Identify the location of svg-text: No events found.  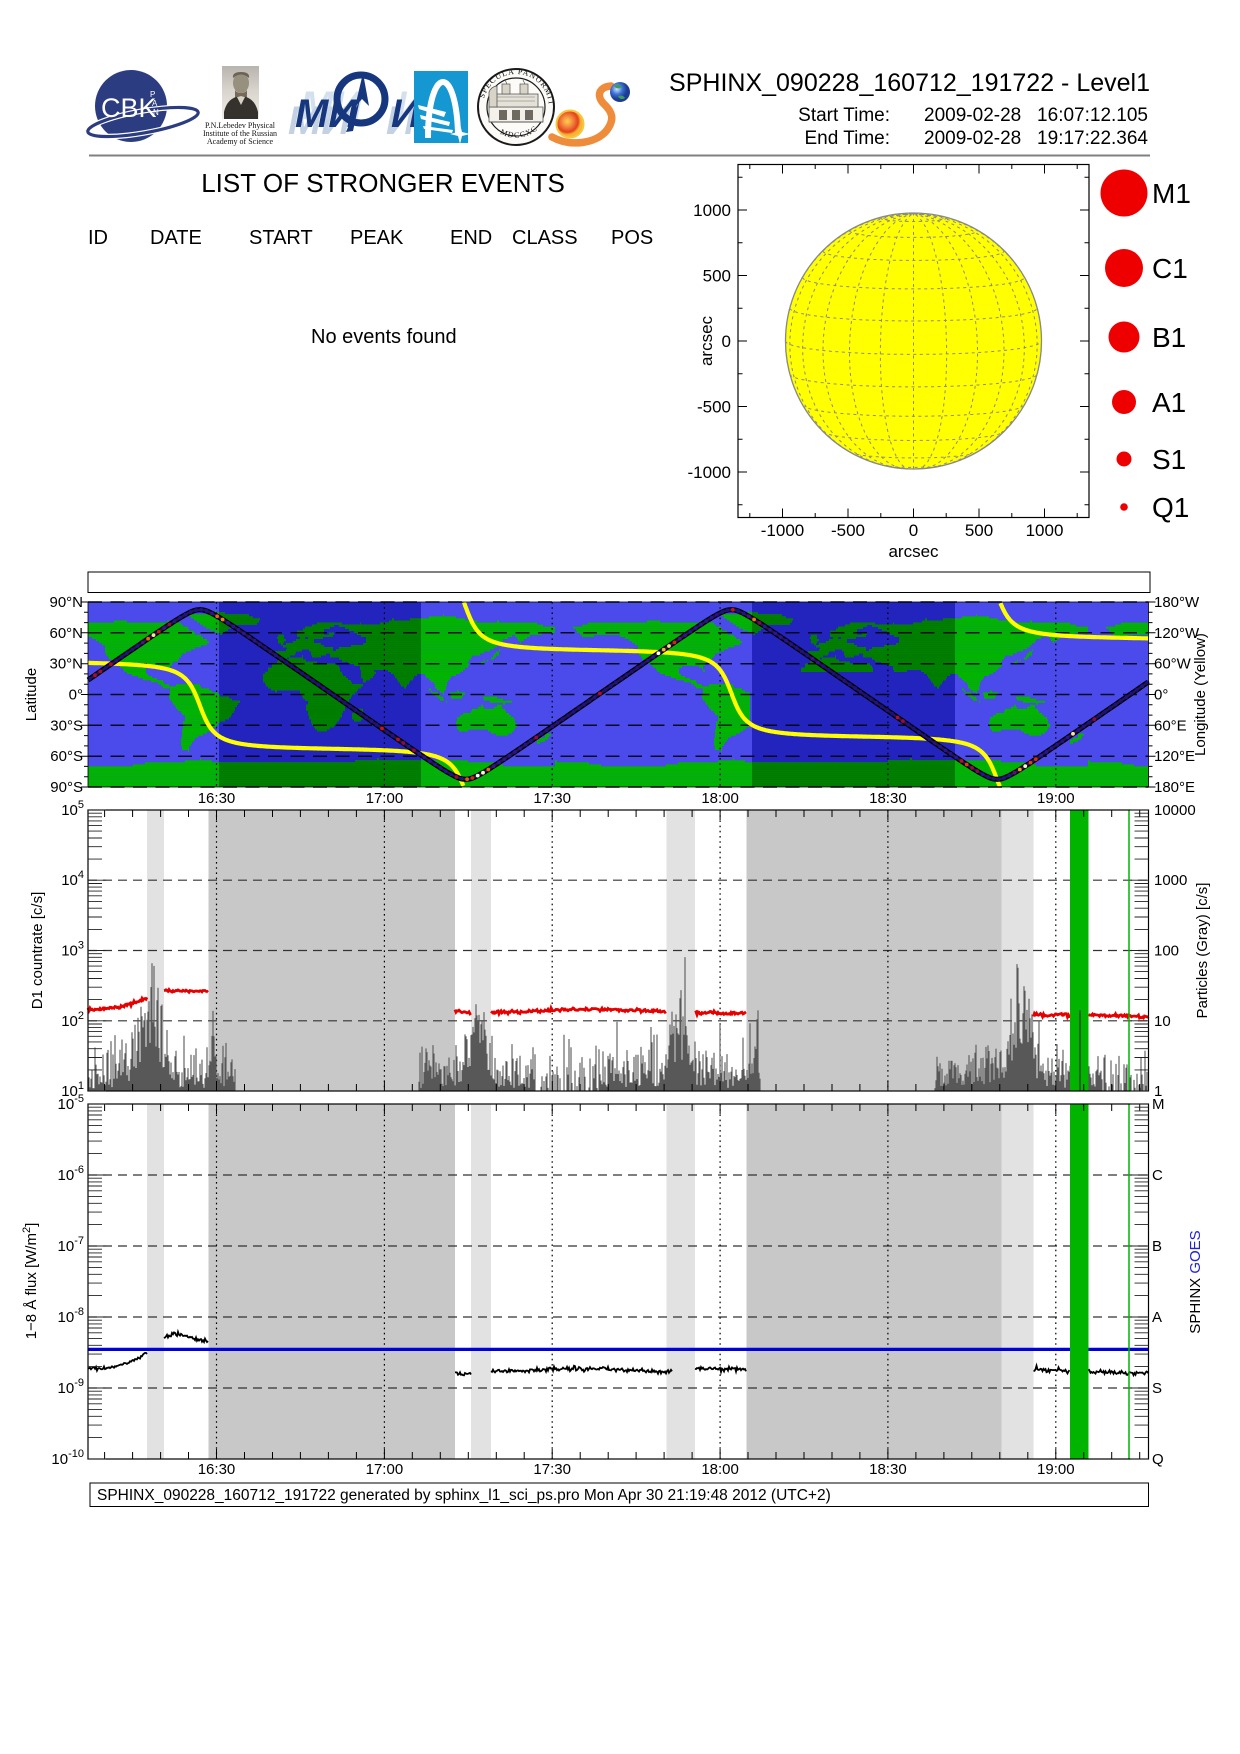
(384, 337).